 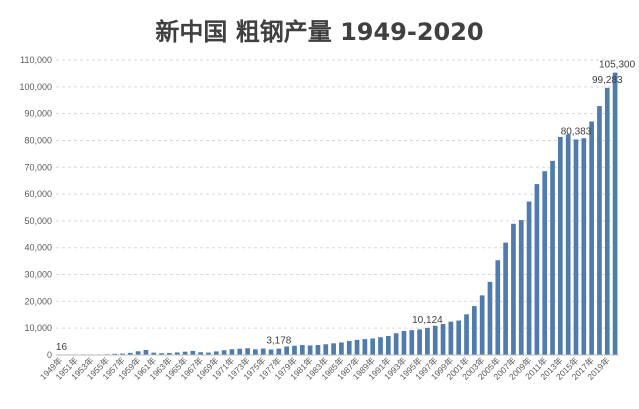 I want to click on data-label: 105,300, so click(x=617, y=65).